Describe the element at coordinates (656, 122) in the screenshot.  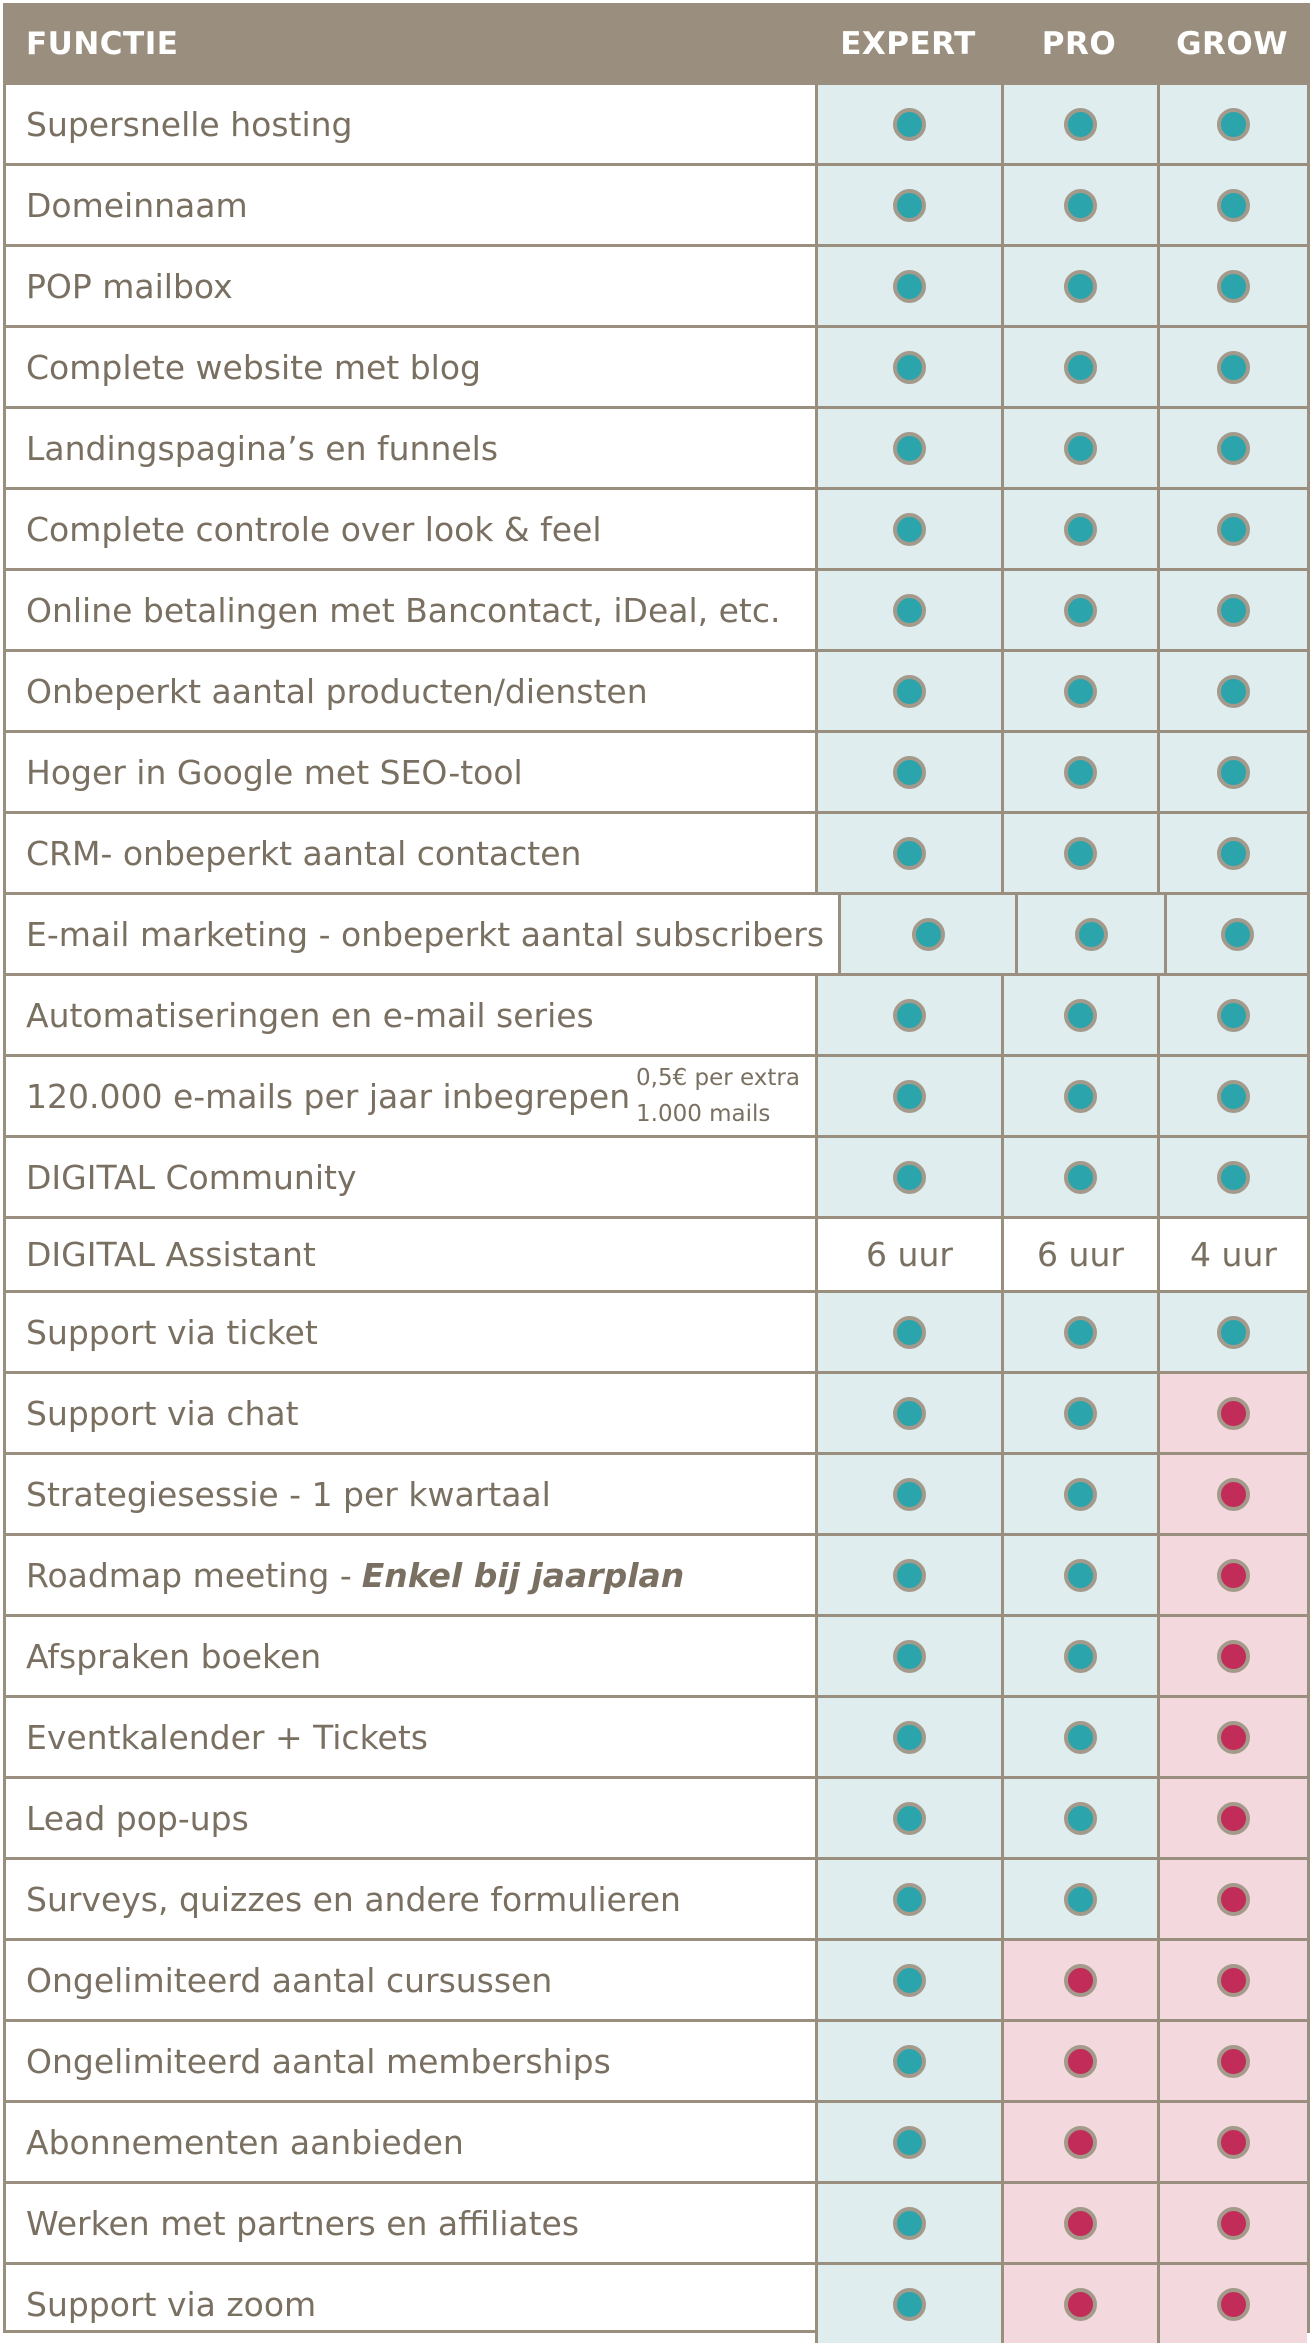
I see `table-row: Supersnelle hosting` at that location.